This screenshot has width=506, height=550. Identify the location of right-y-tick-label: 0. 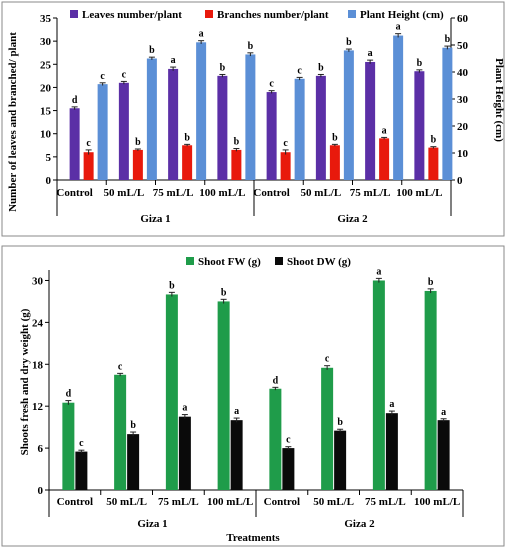
(460, 181).